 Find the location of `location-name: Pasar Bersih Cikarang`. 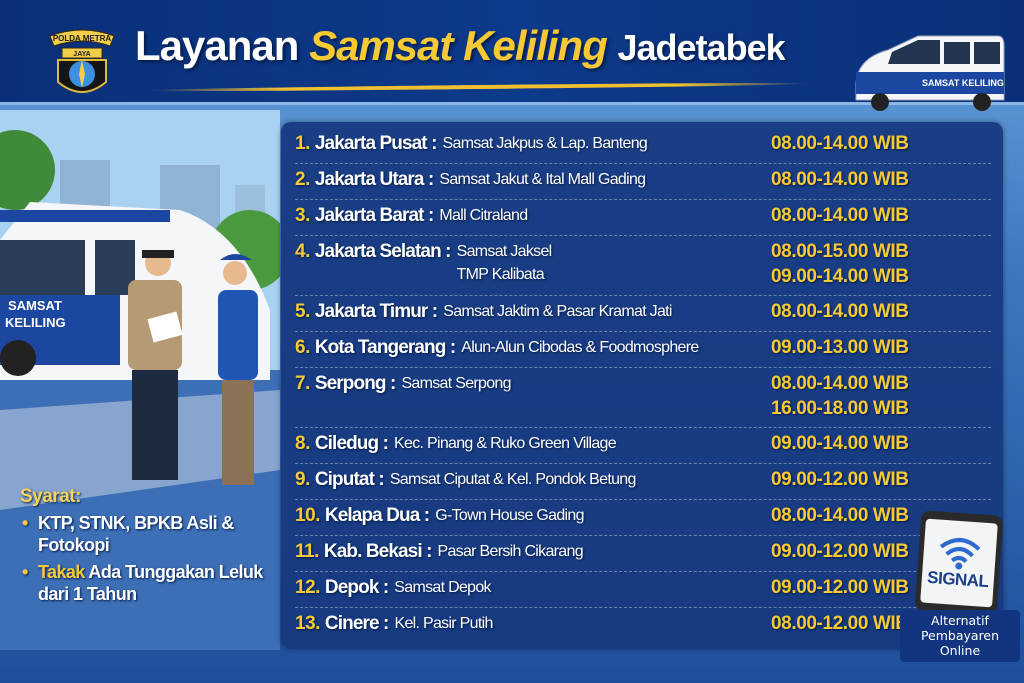

location-name: Pasar Bersih Cikarang is located at coordinates (510, 551).